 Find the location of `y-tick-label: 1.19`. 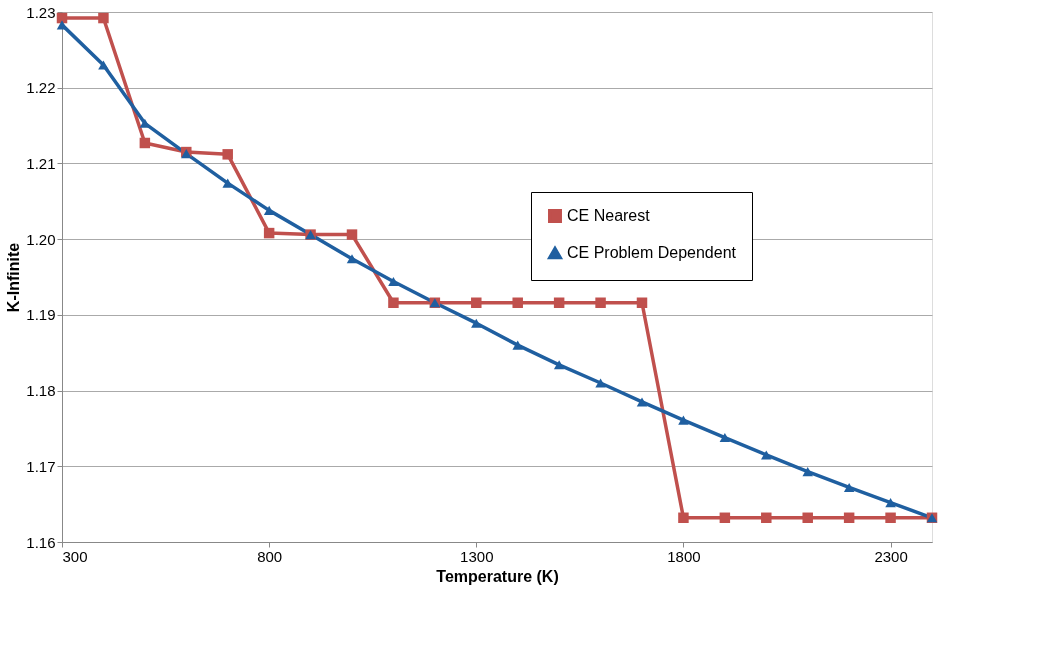

y-tick-label: 1.19 is located at coordinates (41, 315).